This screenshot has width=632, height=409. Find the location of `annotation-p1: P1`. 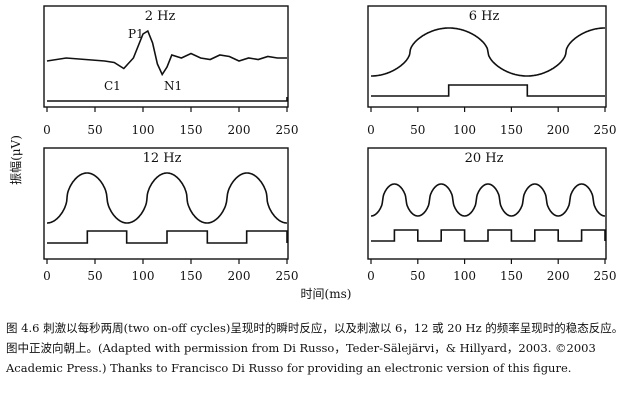

annotation-p1: P1 is located at coordinates (136, 34).